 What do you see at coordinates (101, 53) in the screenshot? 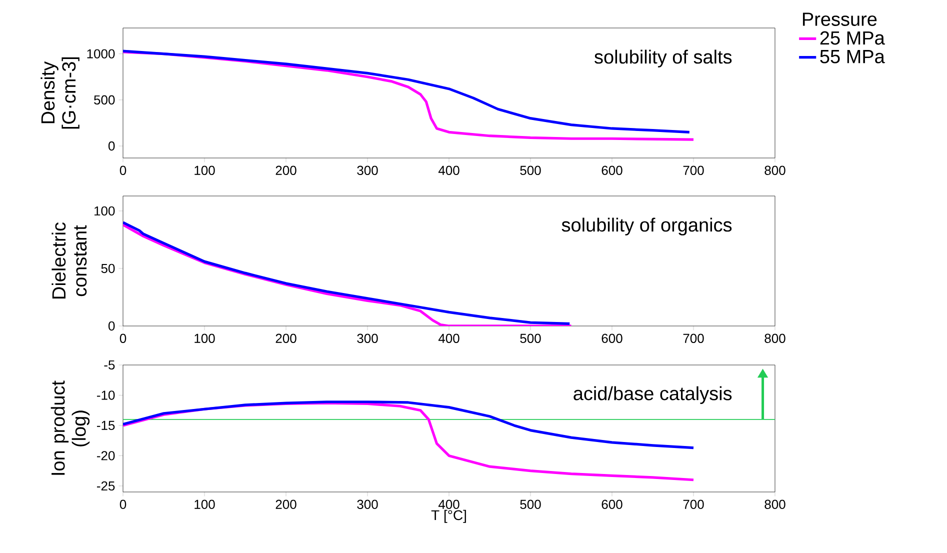
I see `y-tick-label: 1000` at bounding box center [101, 53].